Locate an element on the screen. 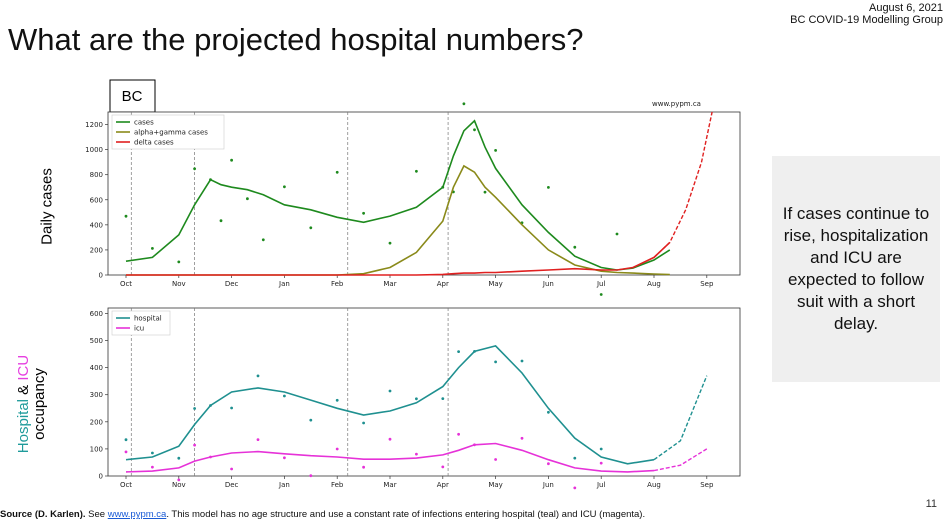  xtick-label-1-6: Apr is located at coordinates (443, 485).